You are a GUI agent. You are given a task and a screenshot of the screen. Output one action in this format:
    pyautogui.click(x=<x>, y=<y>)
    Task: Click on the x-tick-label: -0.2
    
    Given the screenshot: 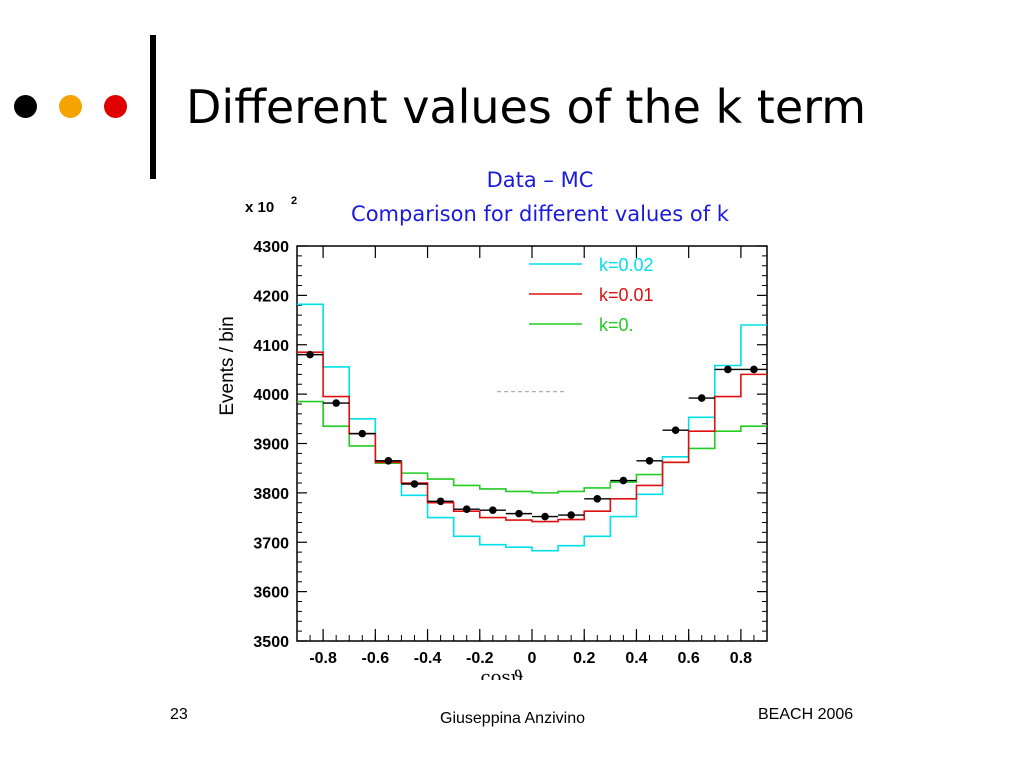 What is the action you would take?
    pyautogui.click(x=480, y=658)
    